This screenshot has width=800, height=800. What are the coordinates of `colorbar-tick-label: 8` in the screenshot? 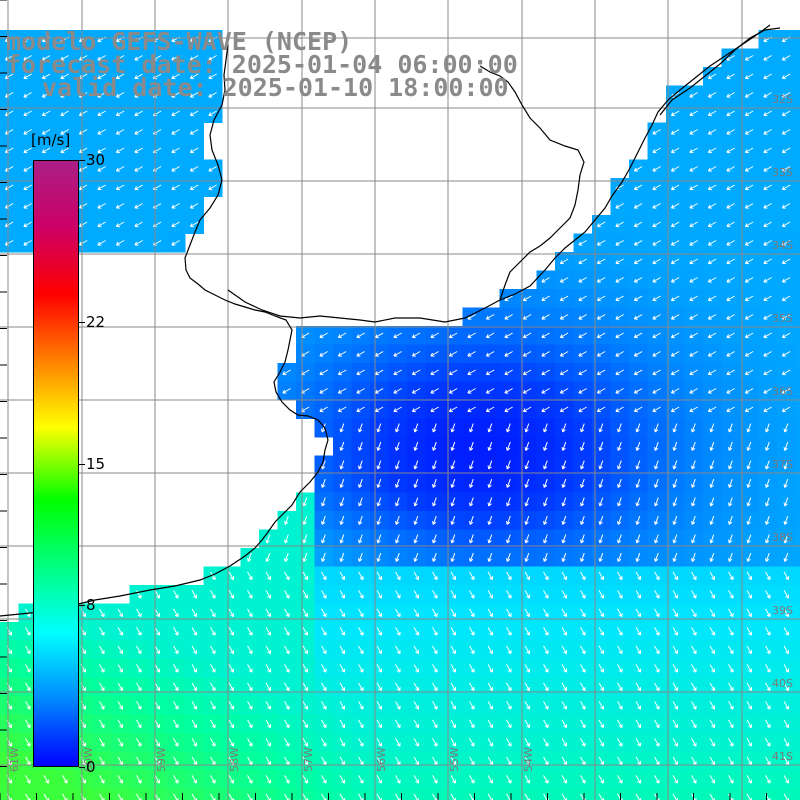 It's located at (91, 605).